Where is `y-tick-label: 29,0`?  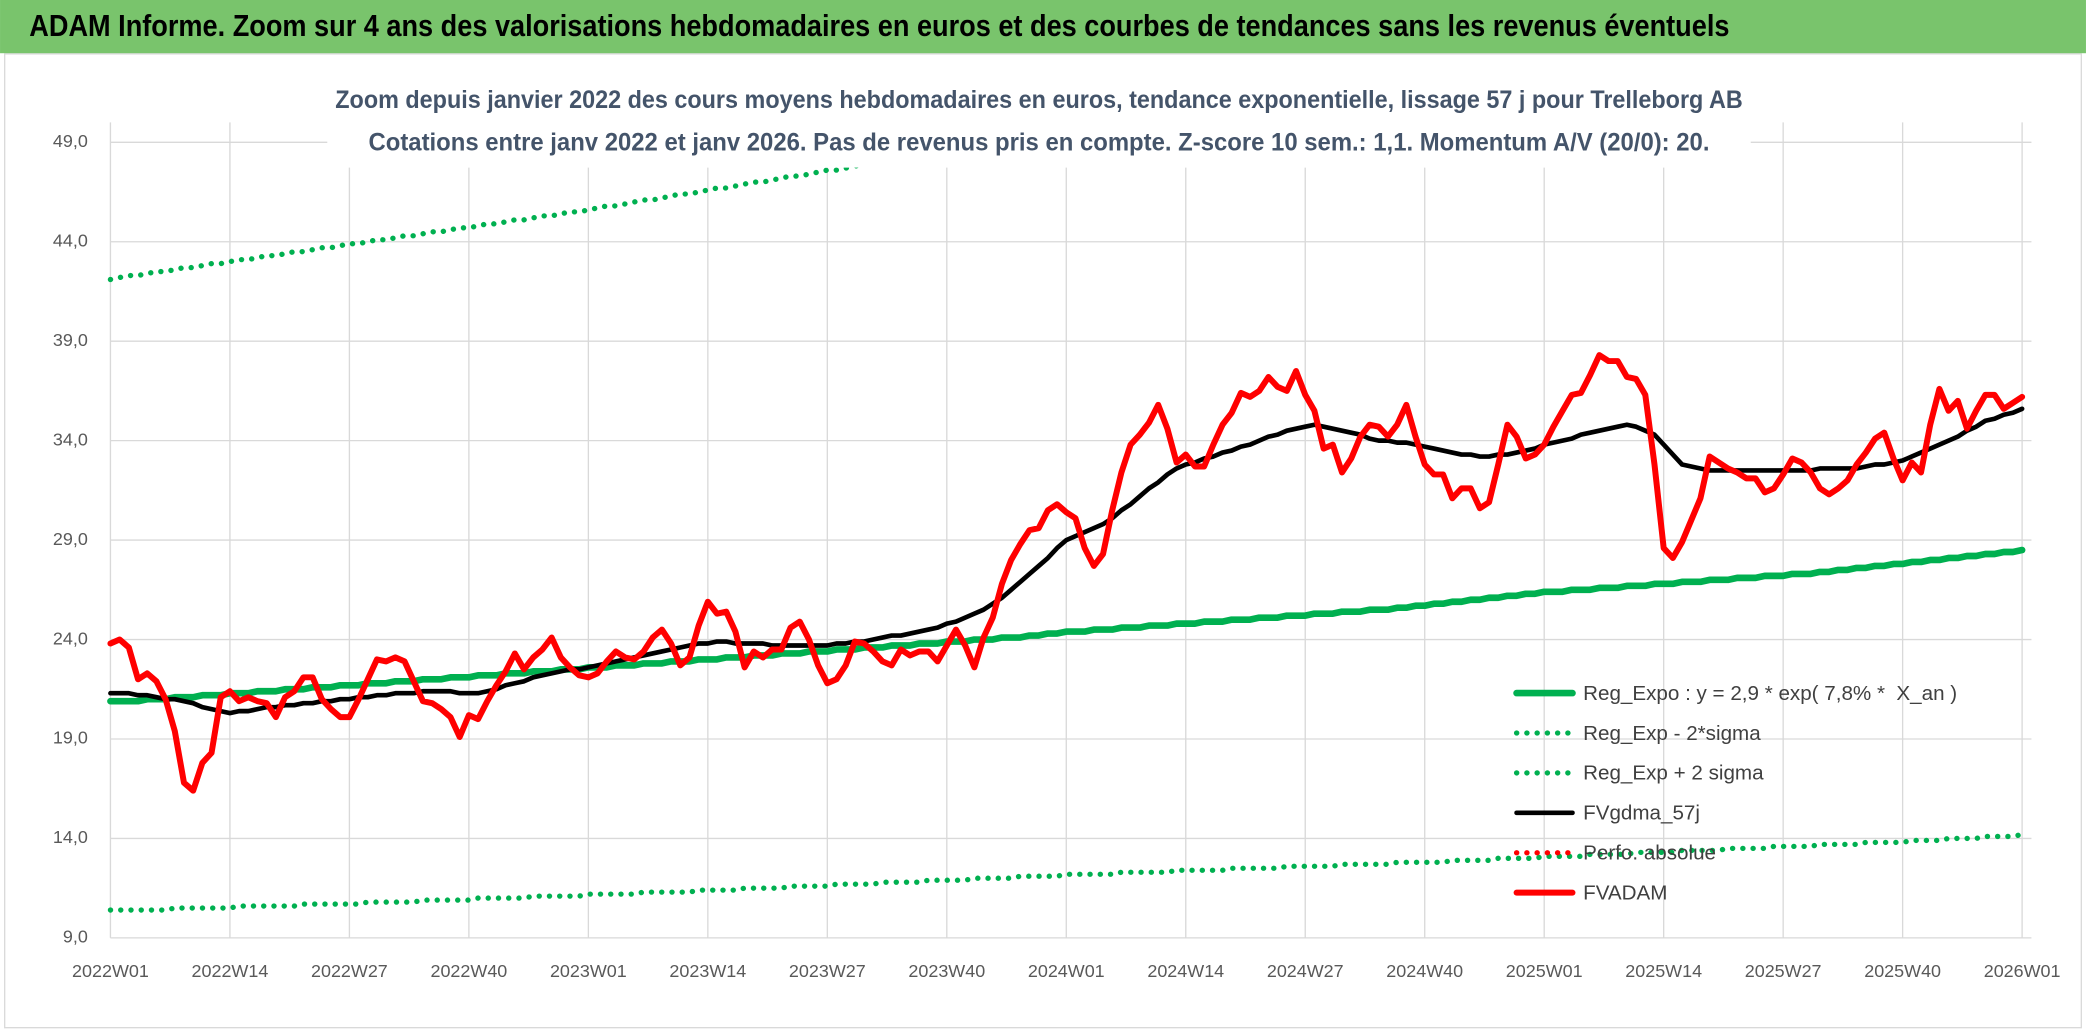 y-tick-label: 29,0 is located at coordinates (70, 539).